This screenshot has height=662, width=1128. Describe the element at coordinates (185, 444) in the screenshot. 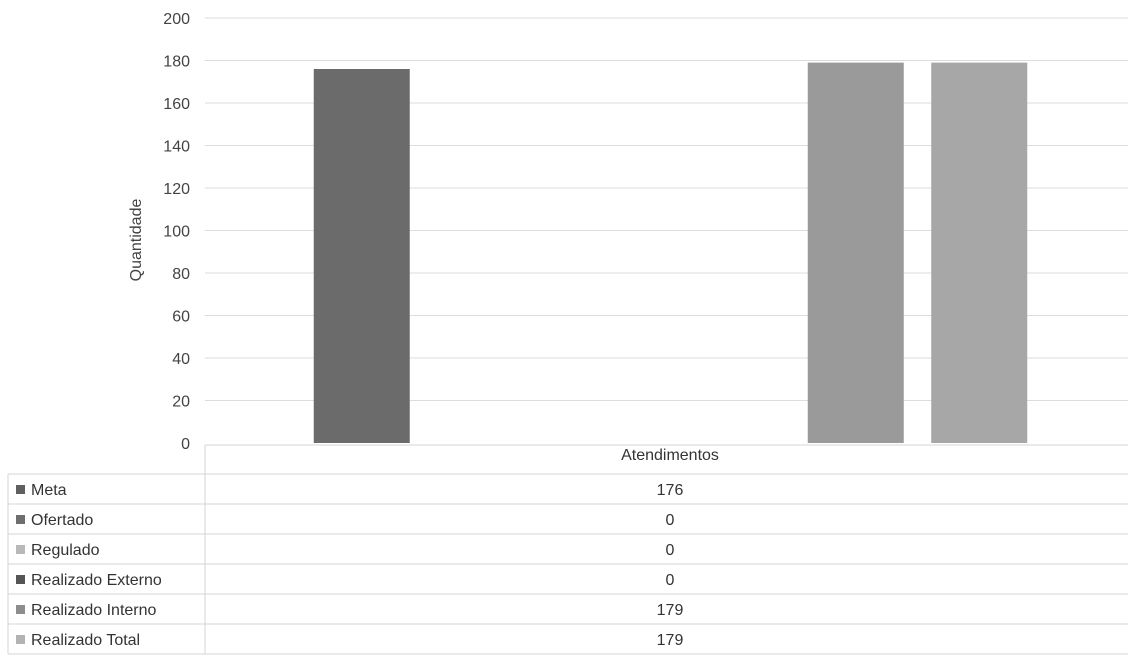

I see `y-tick-label: 0` at that location.